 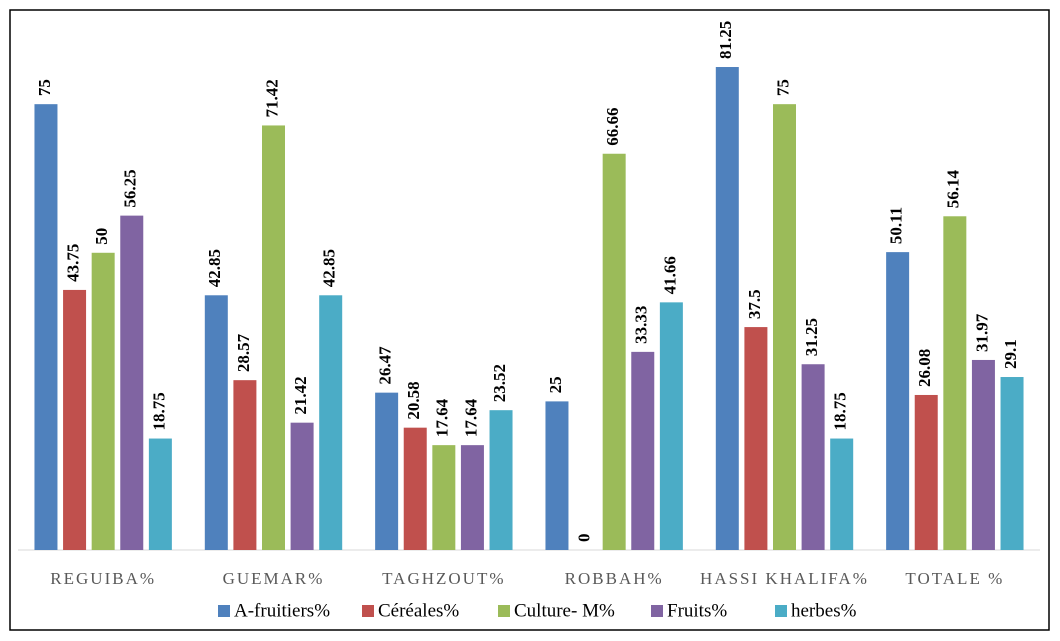 What do you see at coordinates (271, 98) in the screenshot?
I see `data-label: 71.42` at bounding box center [271, 98].